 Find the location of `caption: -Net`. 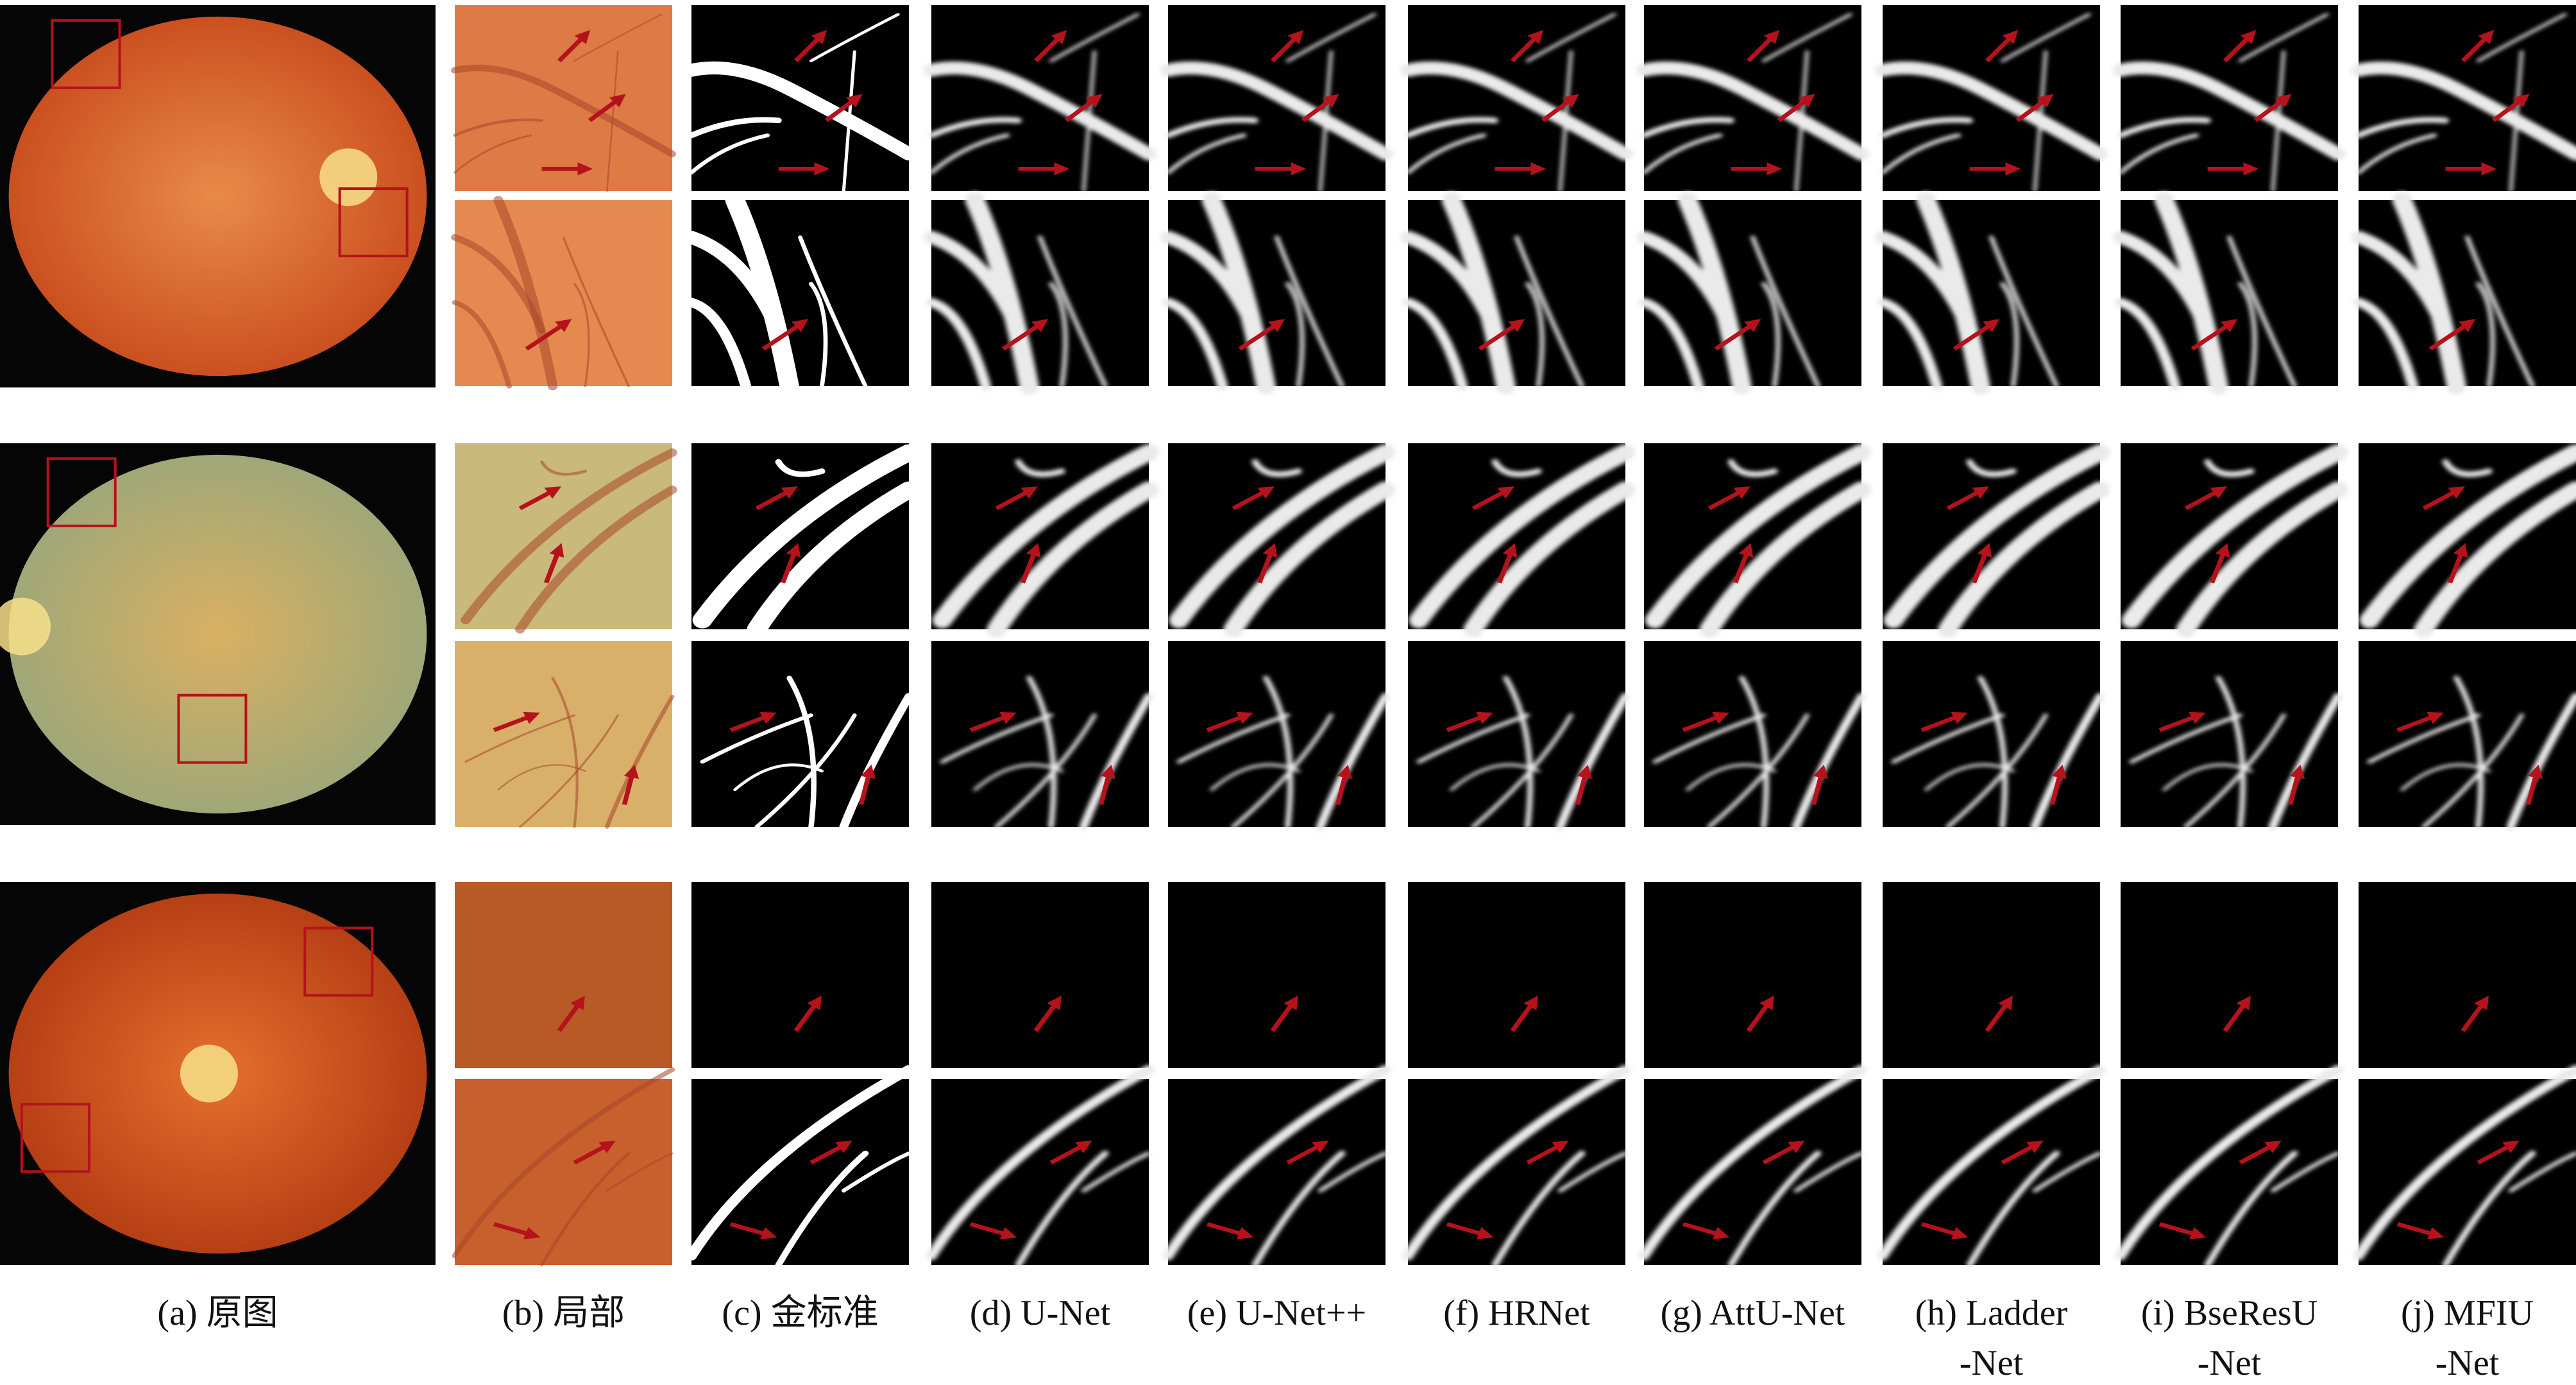

caption: -Net is located at coordinates (2230, 1363).